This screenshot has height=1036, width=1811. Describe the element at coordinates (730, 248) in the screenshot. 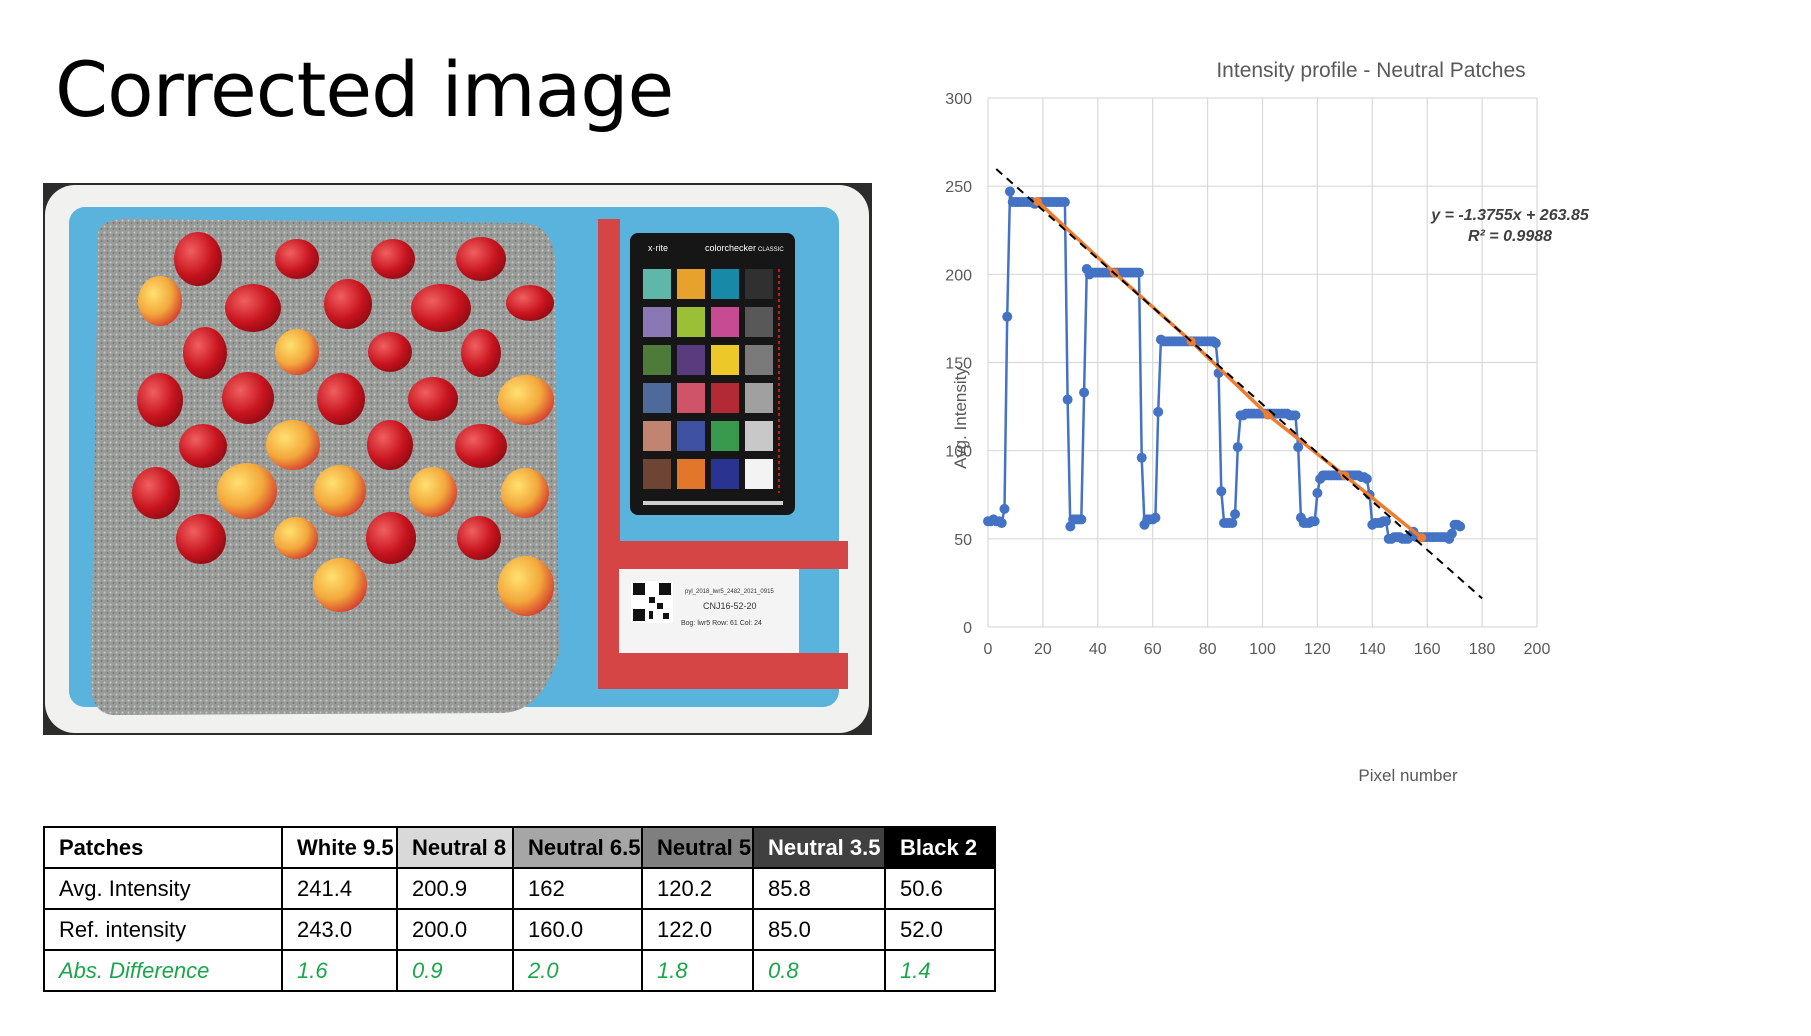

I see `checker-title: colorchecker` at that location.